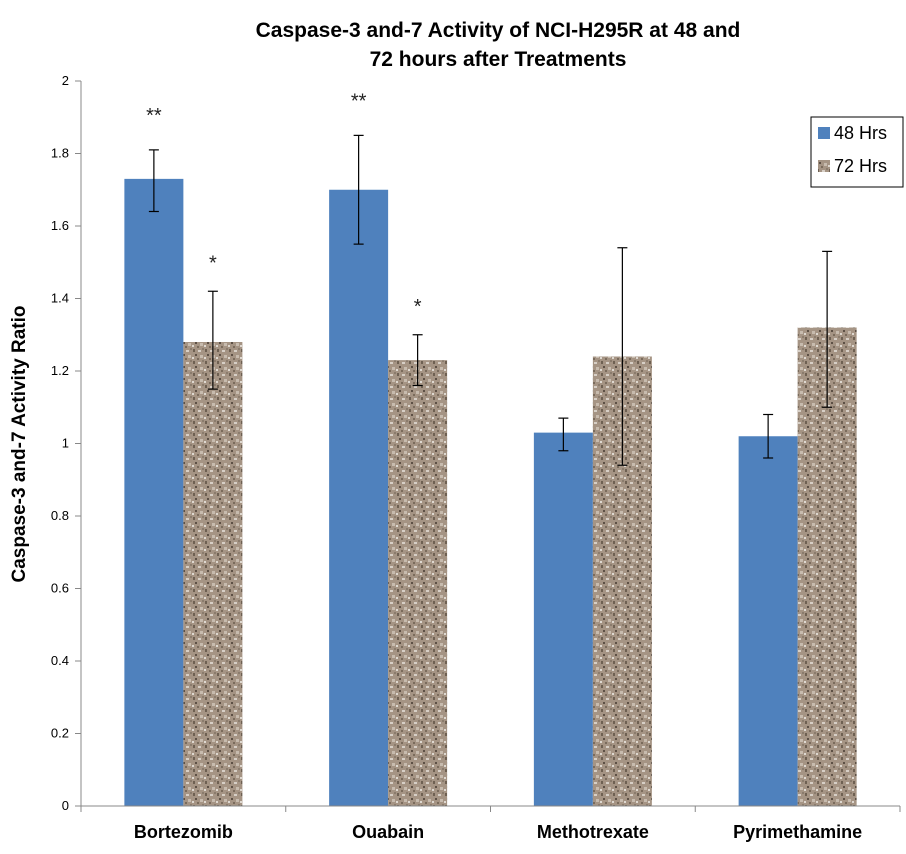  Describe the element at coordinates (60, 153) in the screenshot. I see `y-tick-label: 1.8` at that location.